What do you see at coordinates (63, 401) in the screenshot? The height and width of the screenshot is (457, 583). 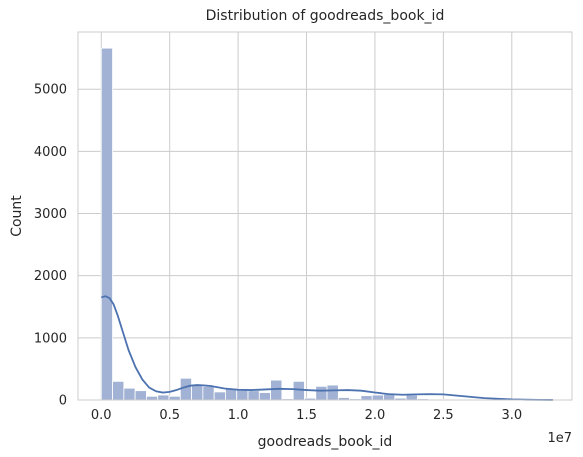 I see `y-tick-label: 0` at bounding box center [63, 401].